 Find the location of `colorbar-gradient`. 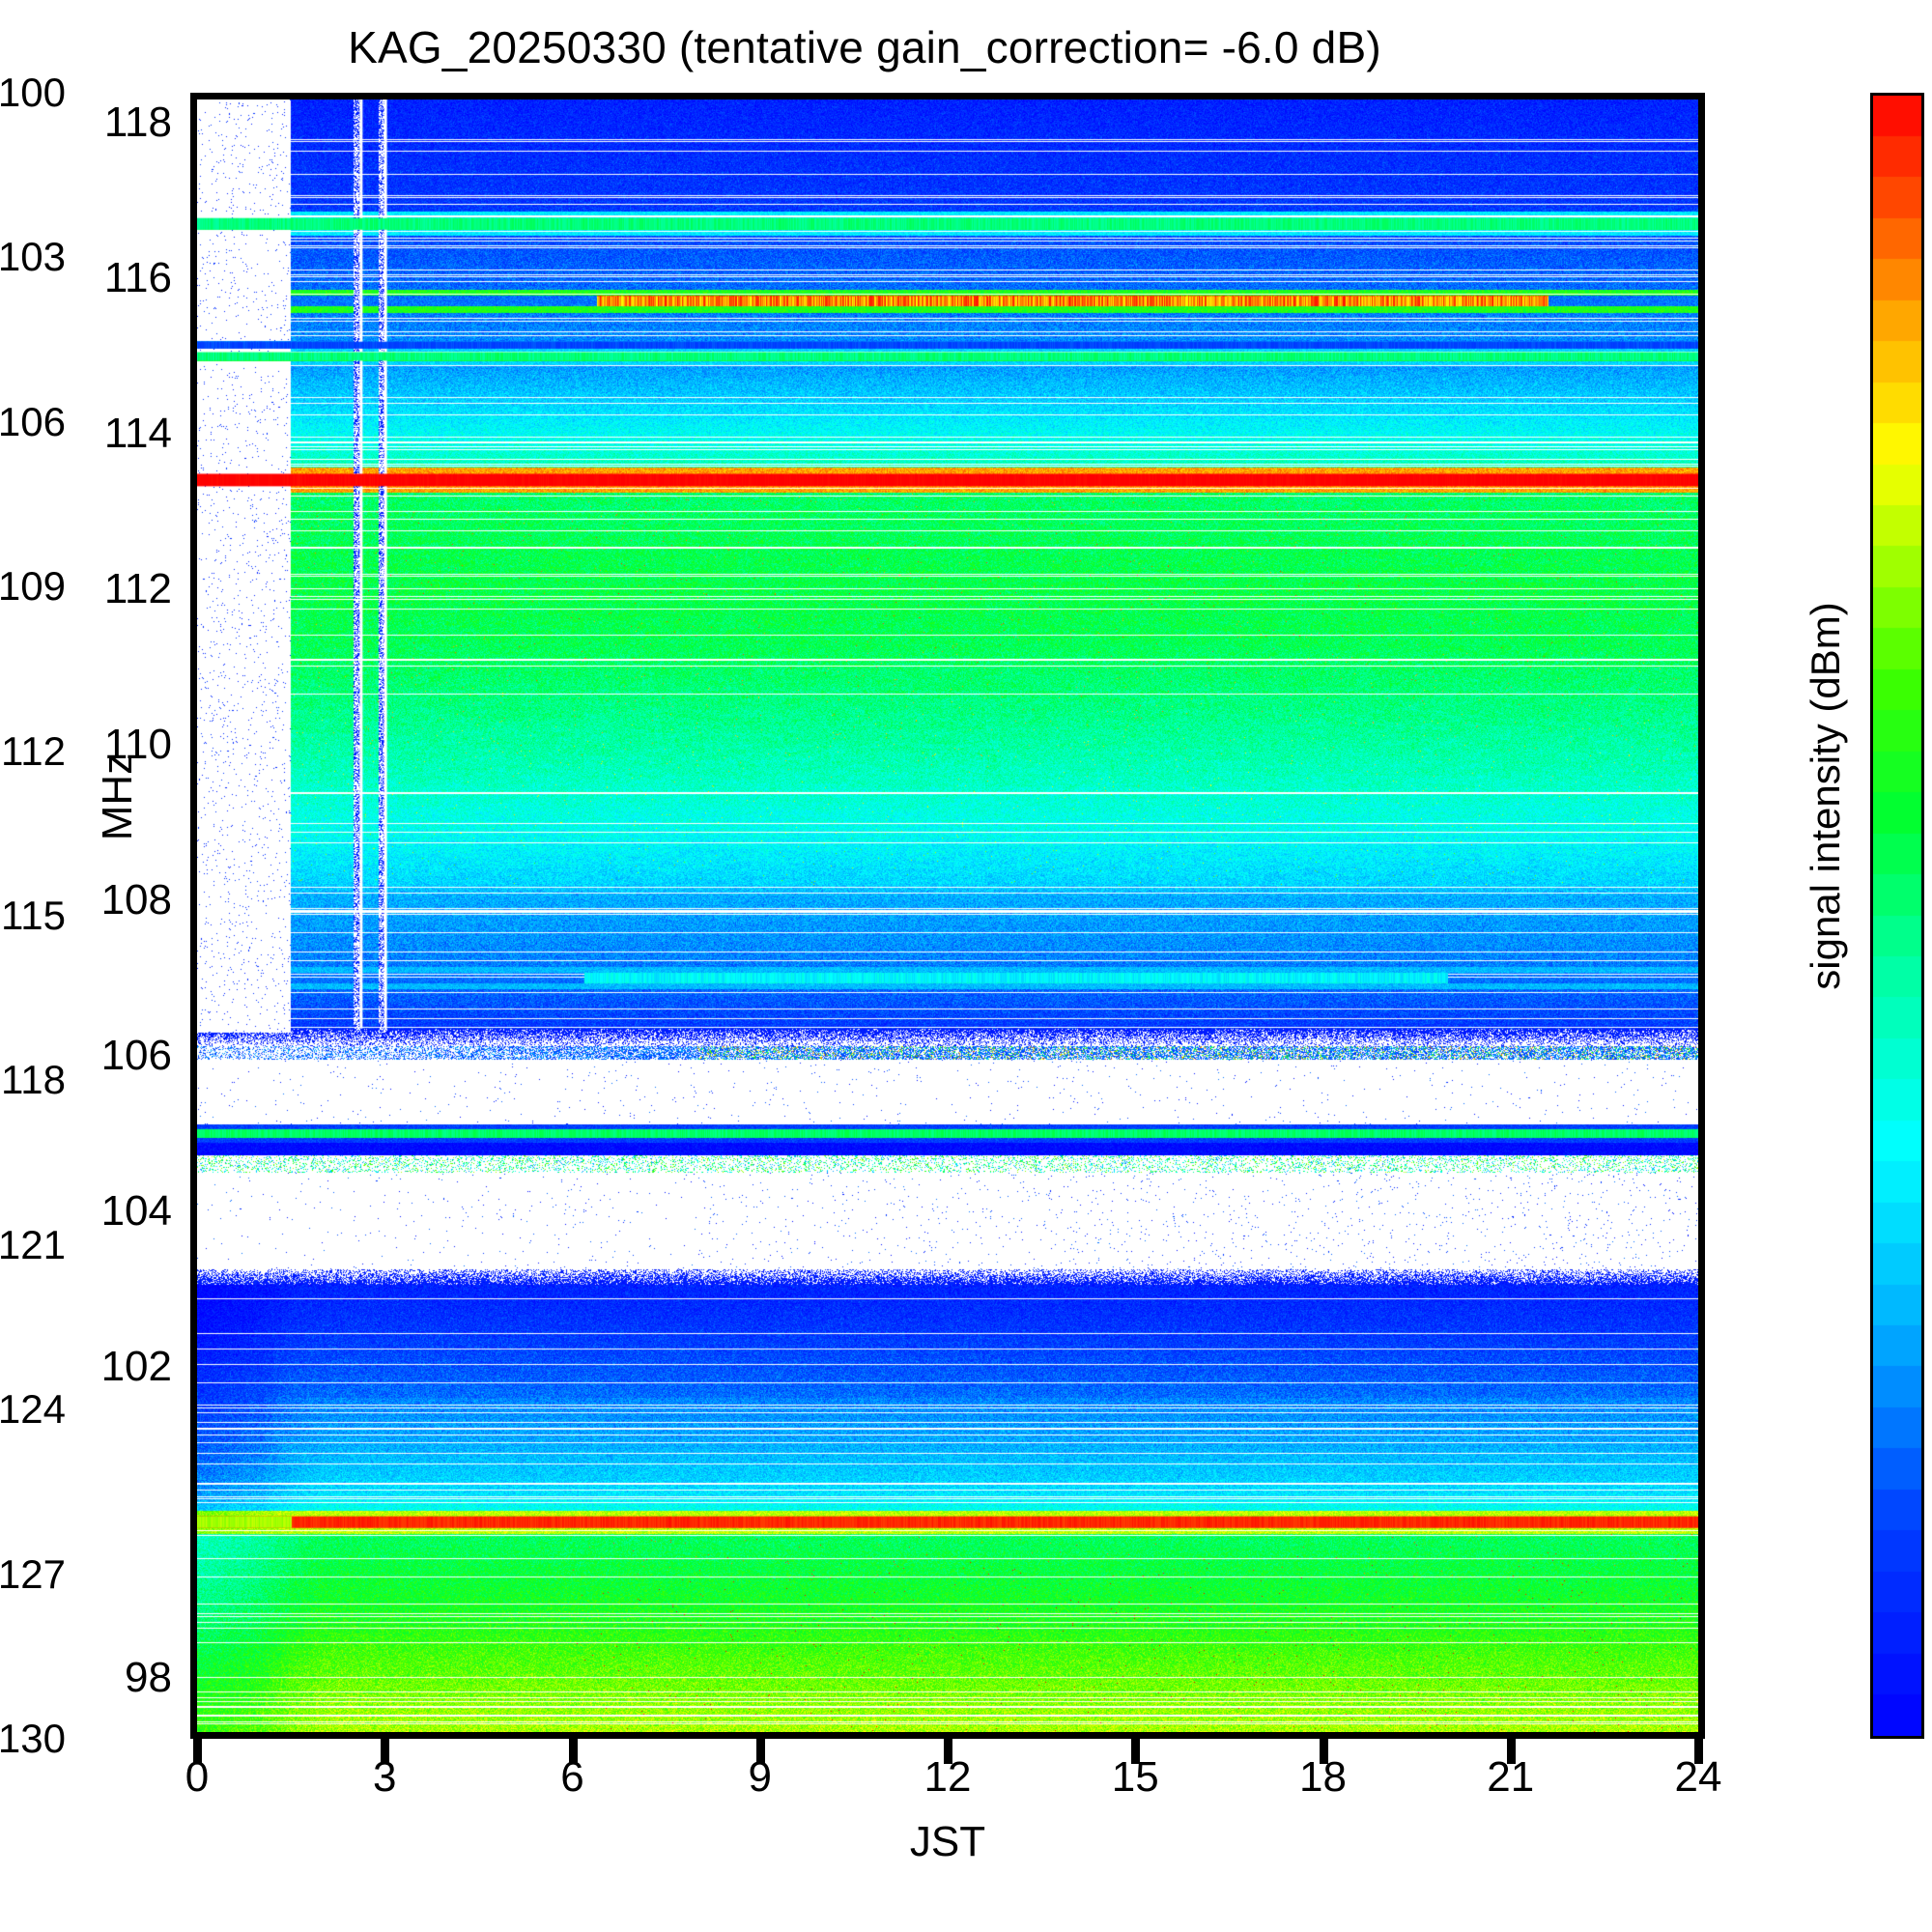

colorbar-gradient is located at coordinates (1897, 916).